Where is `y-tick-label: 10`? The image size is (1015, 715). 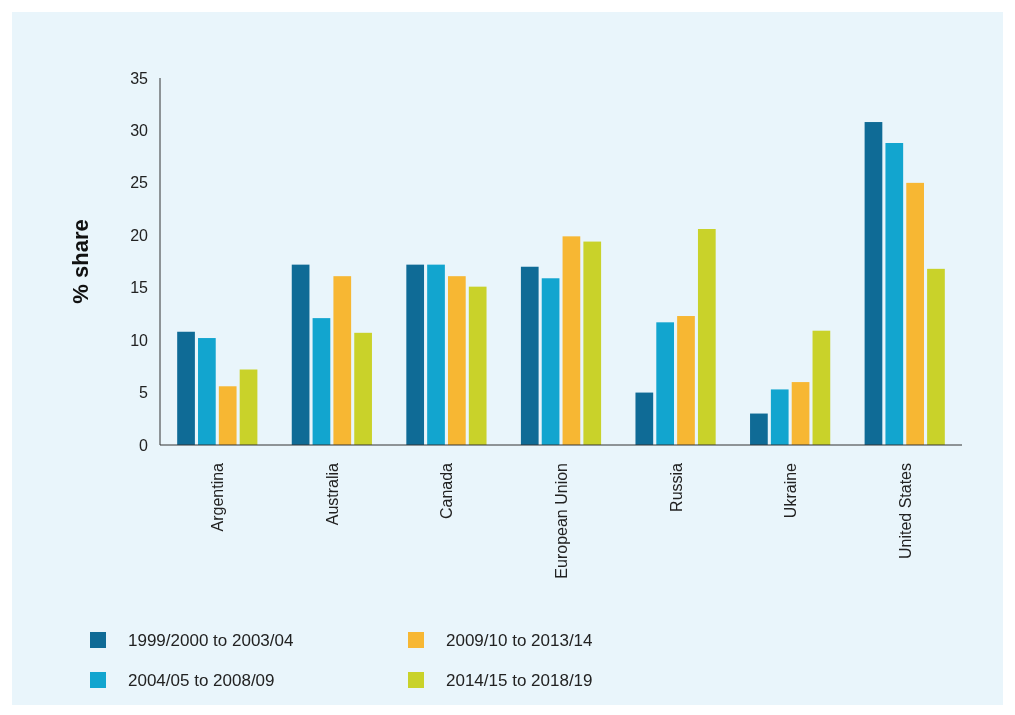 y-tick-label: 10 is located at coordinates (139, 340).